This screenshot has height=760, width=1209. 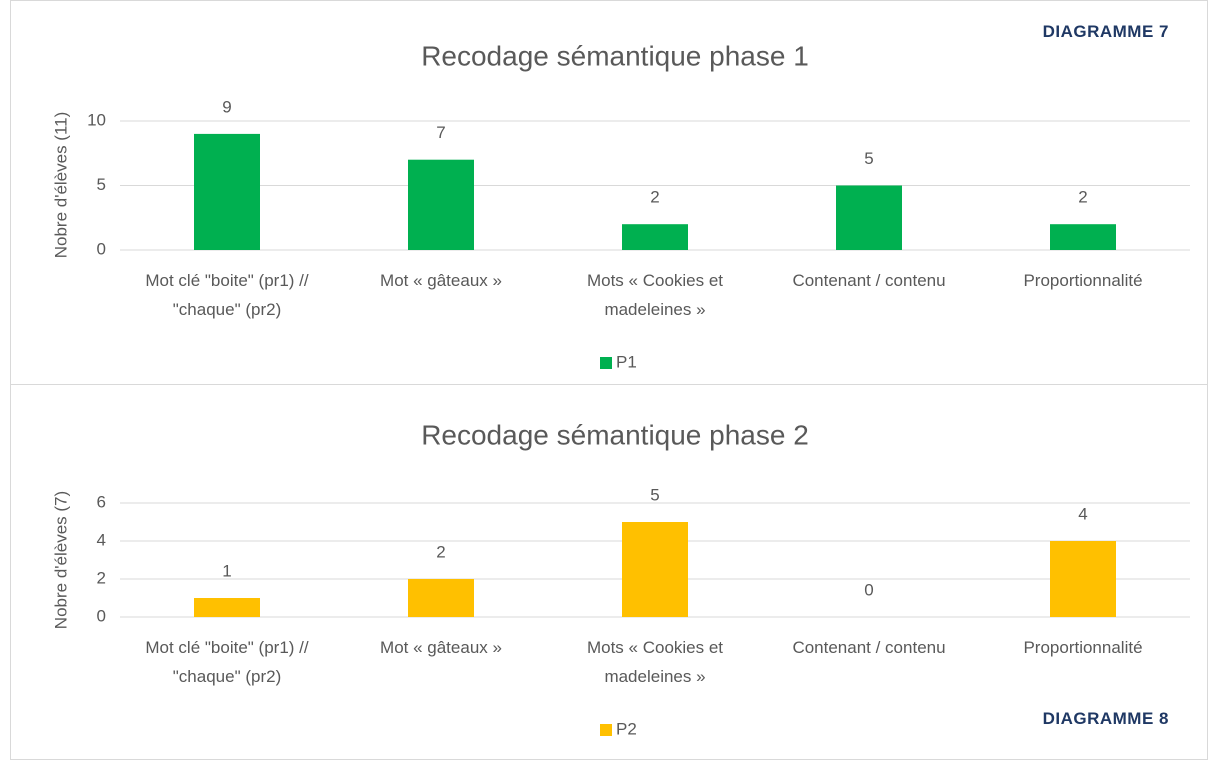 What do you see at coordinates (101, 577) in the screenshot?
I see `y-tick-label: 2` at bounding box center [101, 577].